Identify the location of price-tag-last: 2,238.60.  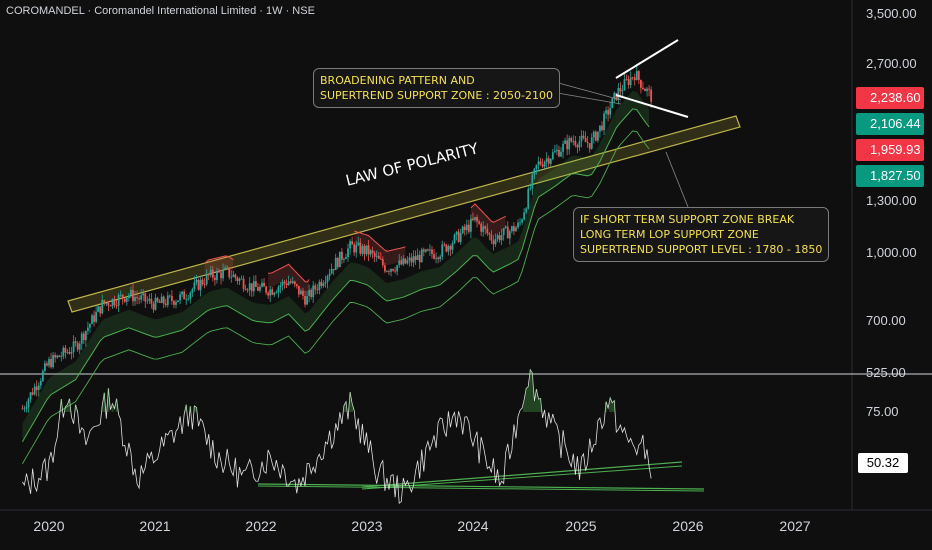
(890, 98).